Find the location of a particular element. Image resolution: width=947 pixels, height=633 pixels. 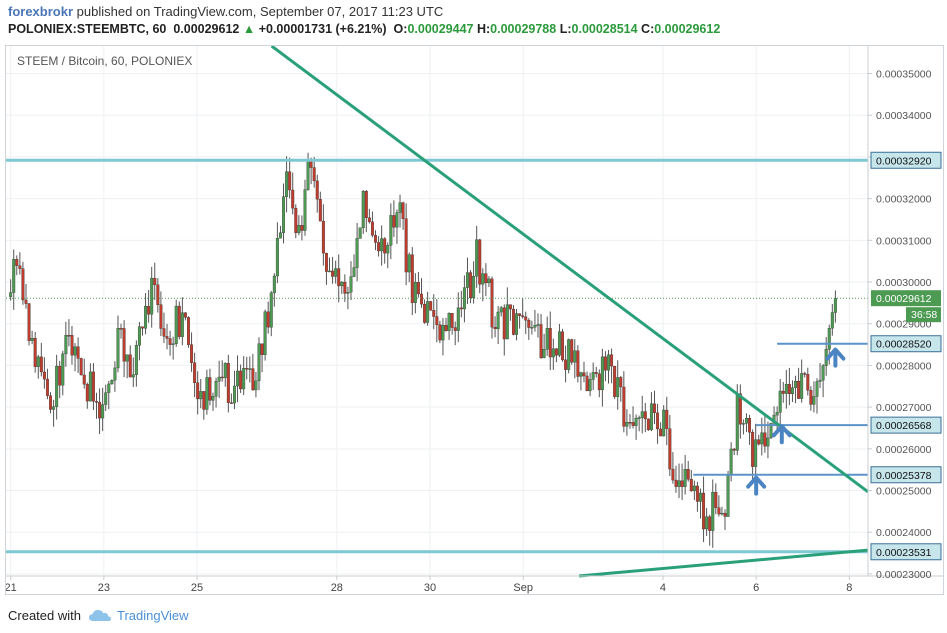

x-tick-label: 4 is located at coordinates (663, 588).